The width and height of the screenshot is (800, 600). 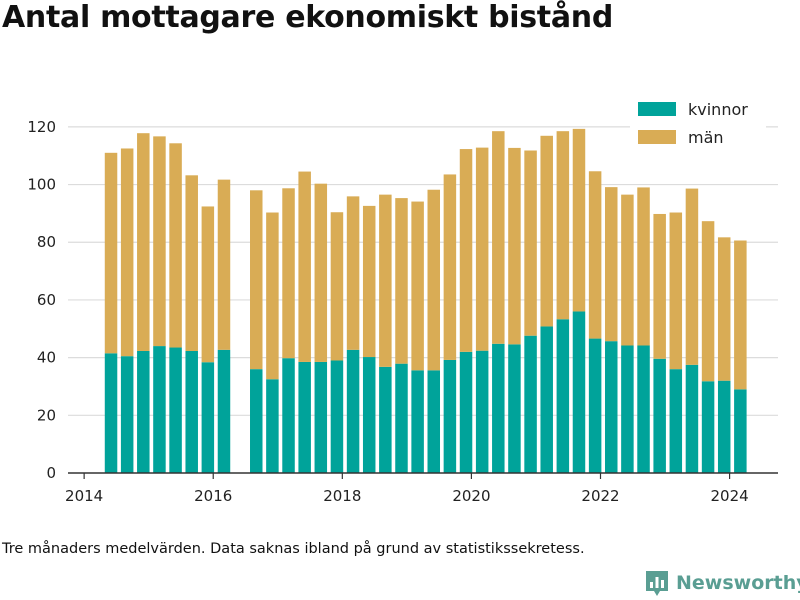 What do you see at coordinates (46, 415) in the screenshot?
I see `y-tick-label: 20` at bounding box center [46, 415].